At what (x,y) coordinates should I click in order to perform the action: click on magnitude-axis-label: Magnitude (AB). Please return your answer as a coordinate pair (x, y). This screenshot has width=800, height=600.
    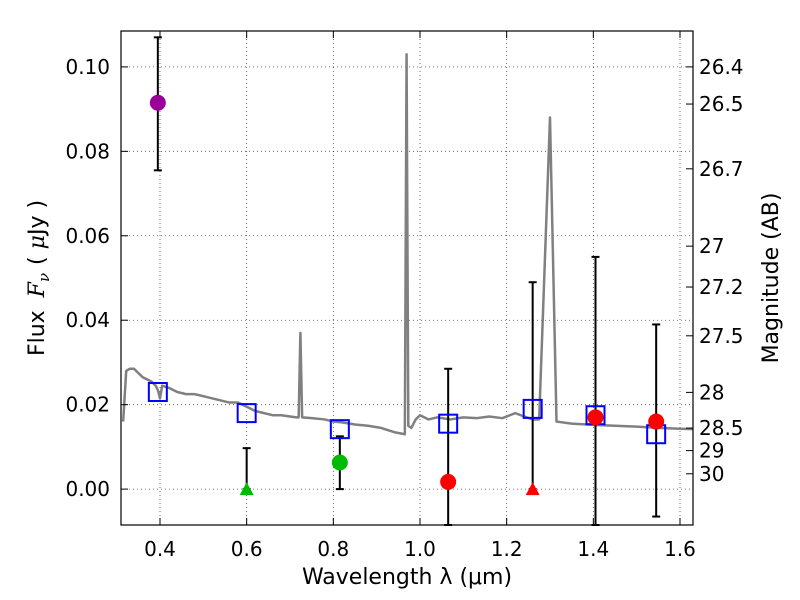
    Looking at the image, I should click on (771, 278).